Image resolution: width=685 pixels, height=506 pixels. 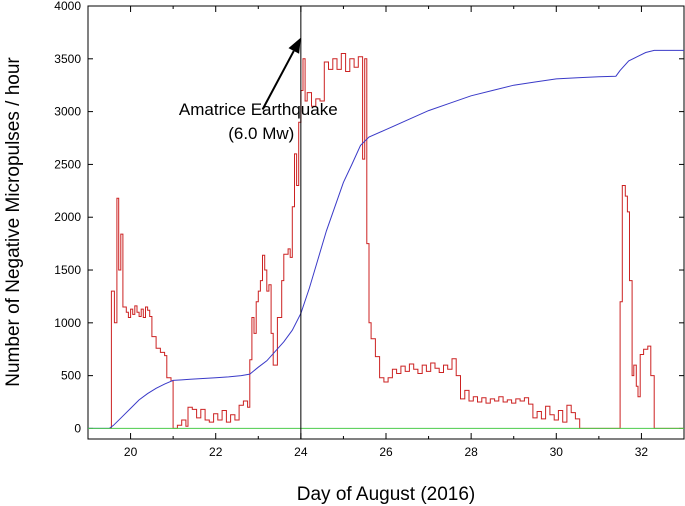 I want to click on x-axis-title: Day of August (2016), so click(x=386, y=494).